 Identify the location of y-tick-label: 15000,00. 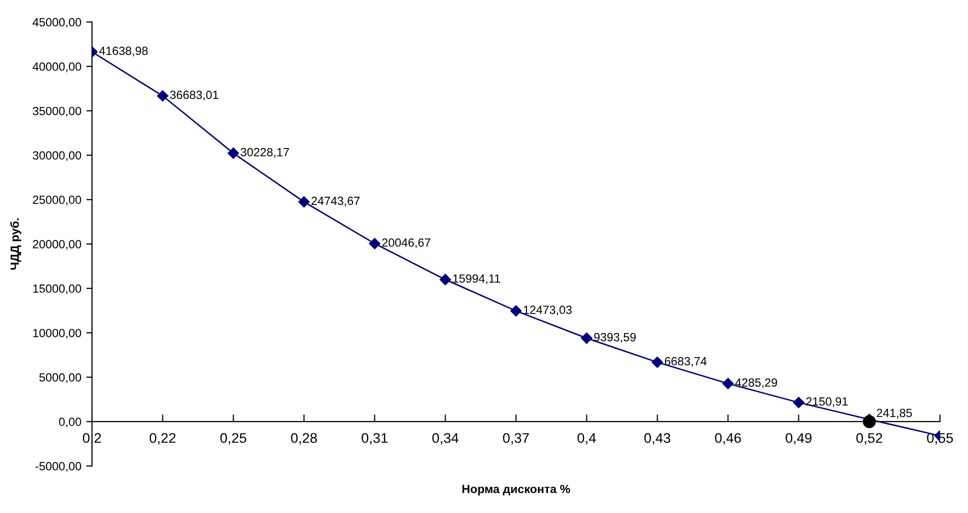
(57, 289).